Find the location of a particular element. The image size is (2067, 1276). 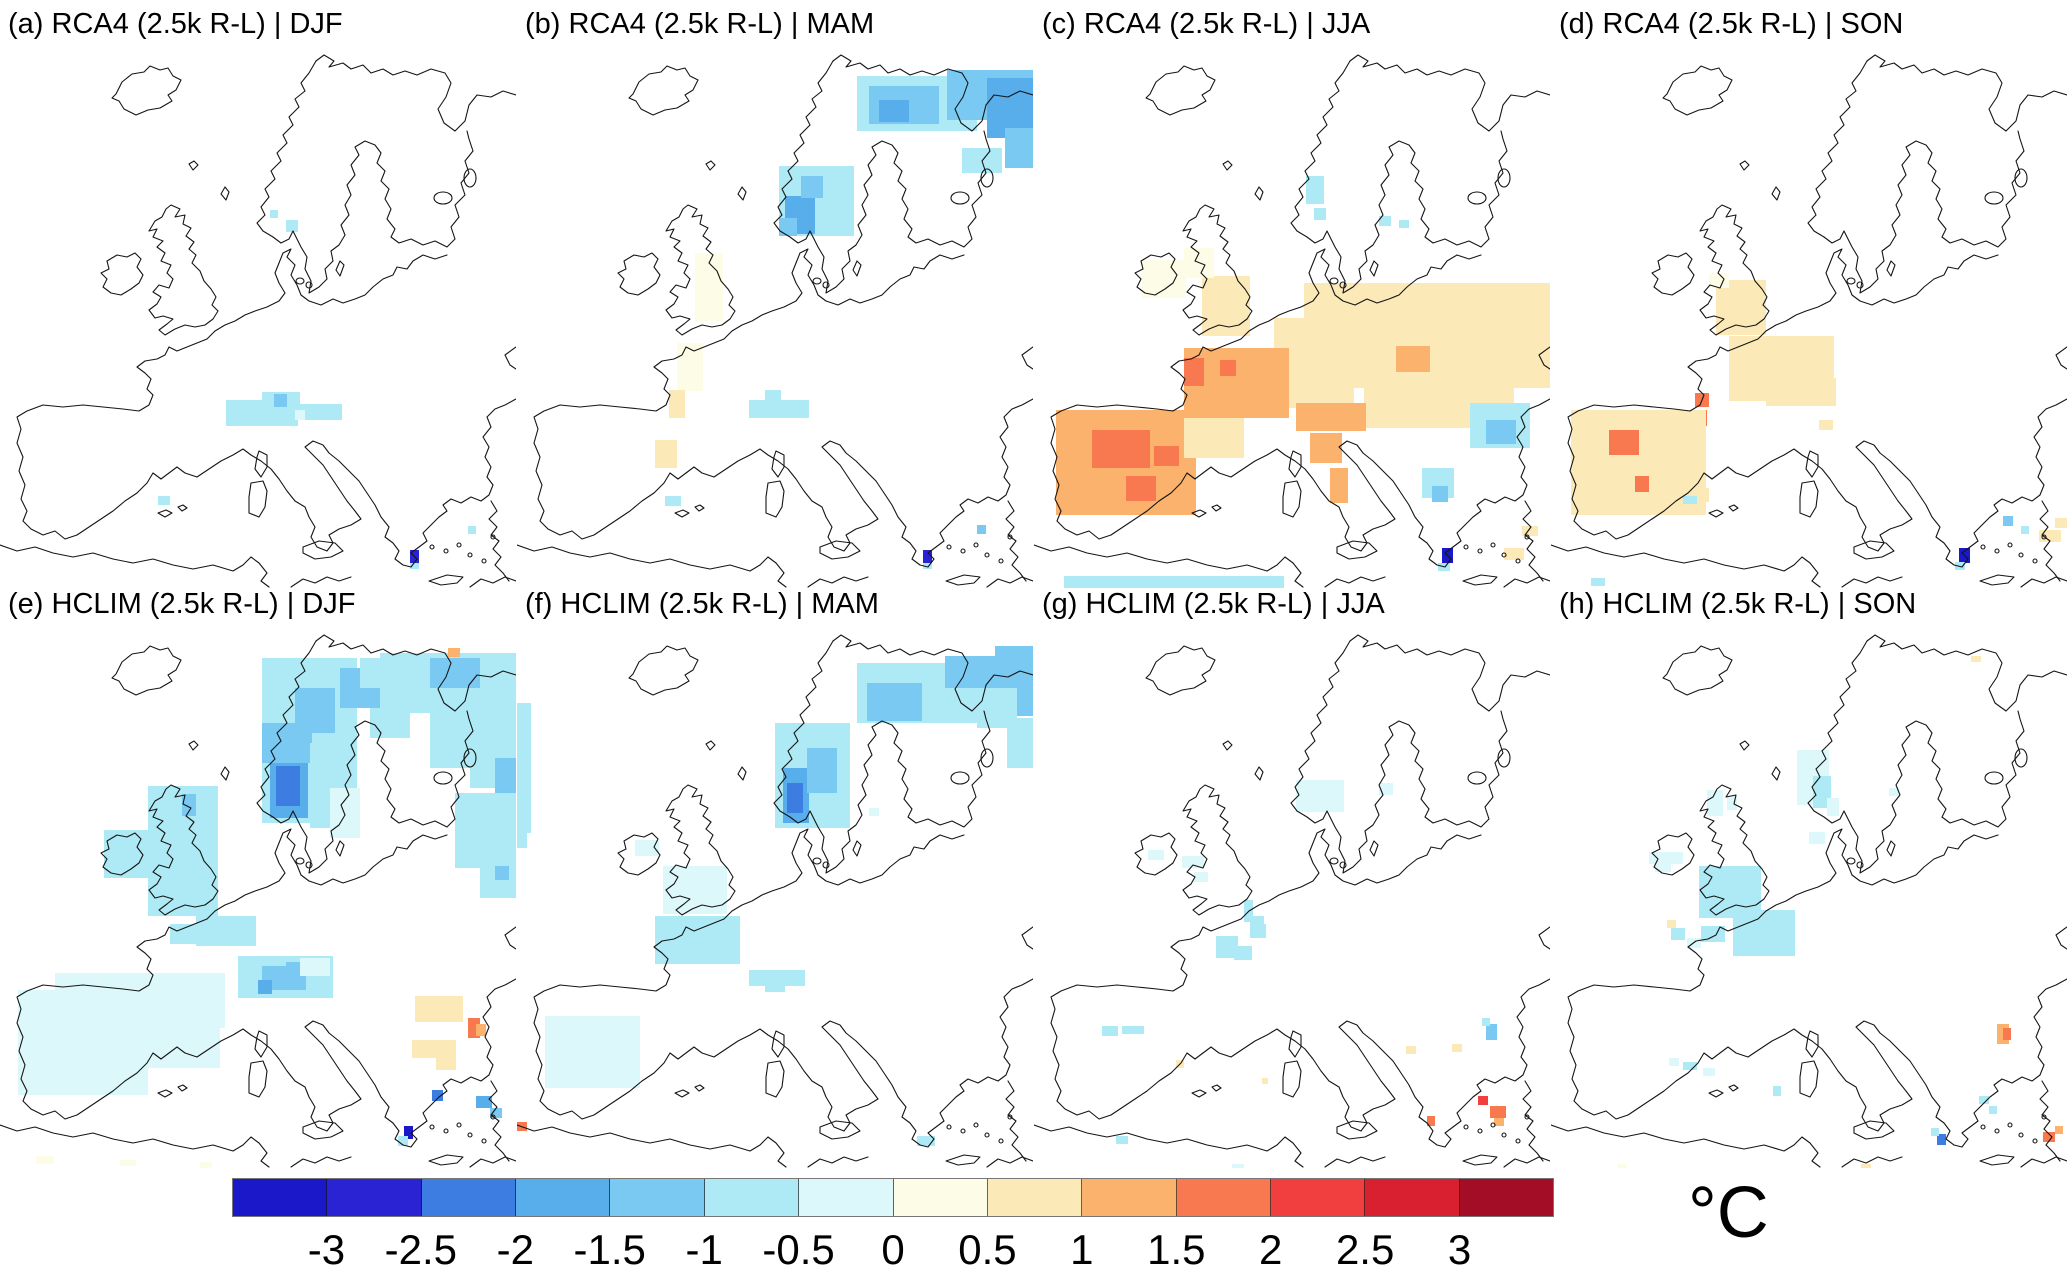

colorbar is located at coordinates (893, 1197).